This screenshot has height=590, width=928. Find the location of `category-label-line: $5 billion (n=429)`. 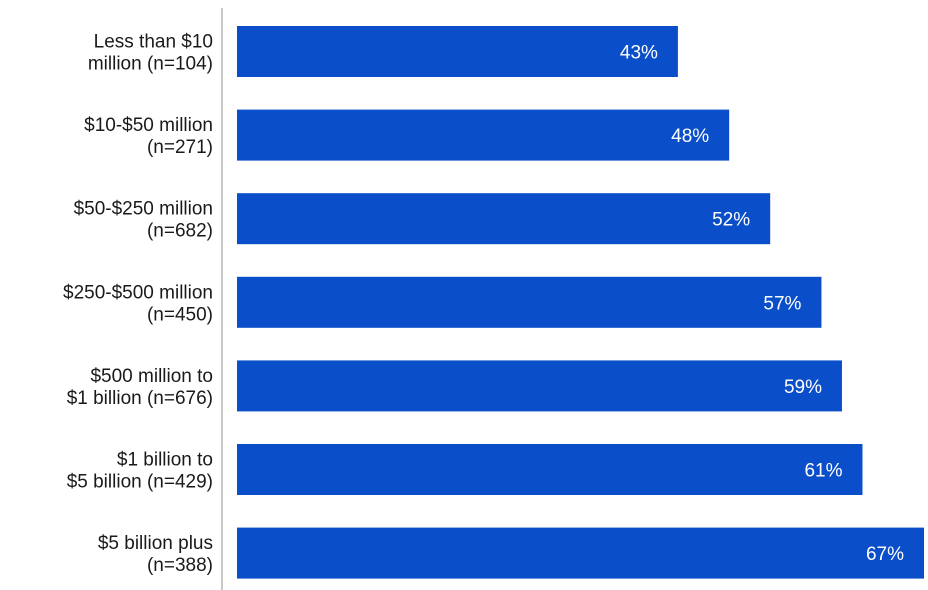

category-label-line: $5 billion (n=429) is located at coordinates (140, 482).